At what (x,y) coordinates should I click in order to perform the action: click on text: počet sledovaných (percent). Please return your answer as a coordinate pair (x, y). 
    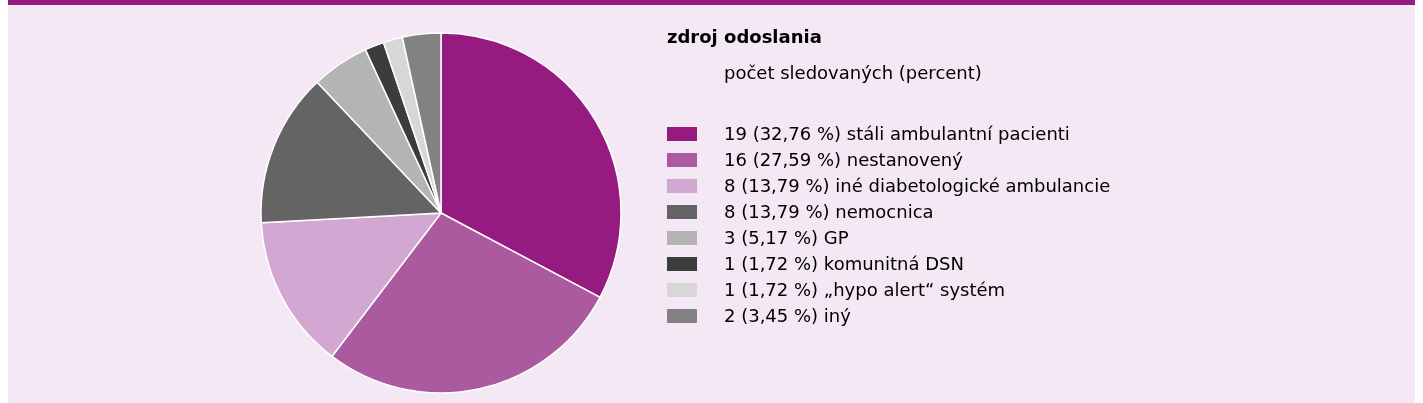
    Looking at the image, I should click on (853, 72).